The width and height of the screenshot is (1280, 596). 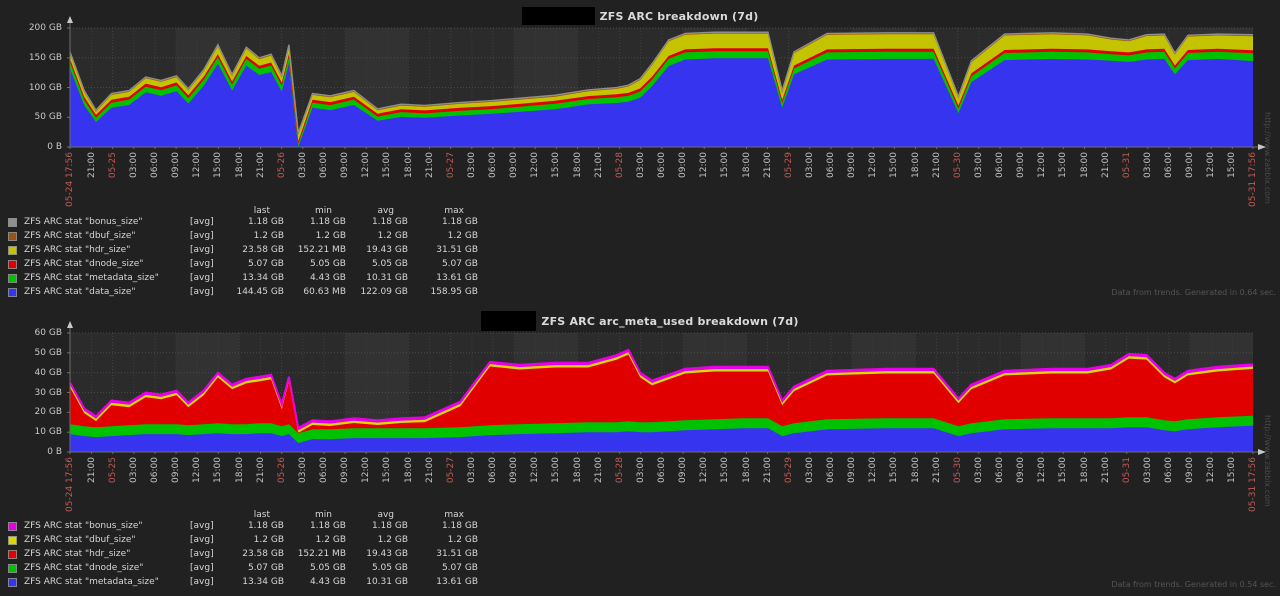 What do you see at coordinates (54, 452) in the screenshot?
I see `y-tick-label: 0 B` at bounding box center [54, 452].